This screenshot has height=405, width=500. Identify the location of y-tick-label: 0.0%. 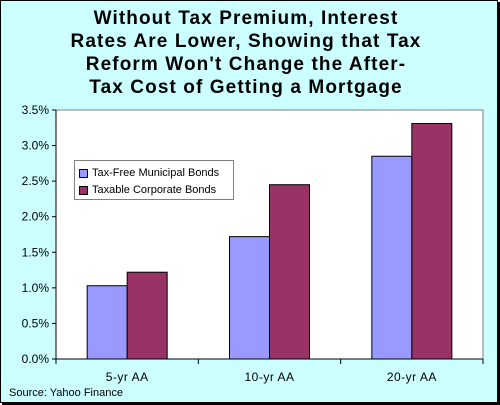
(36, 359).